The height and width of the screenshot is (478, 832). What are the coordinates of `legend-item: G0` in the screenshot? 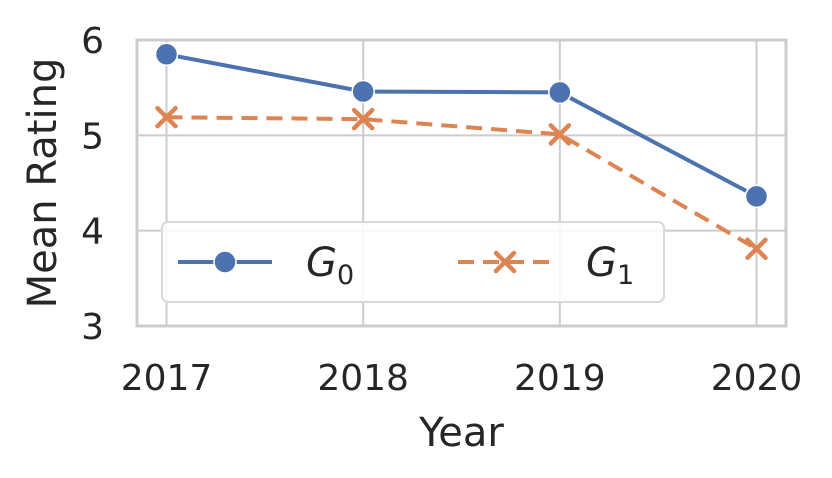 It's located at (266, 265).